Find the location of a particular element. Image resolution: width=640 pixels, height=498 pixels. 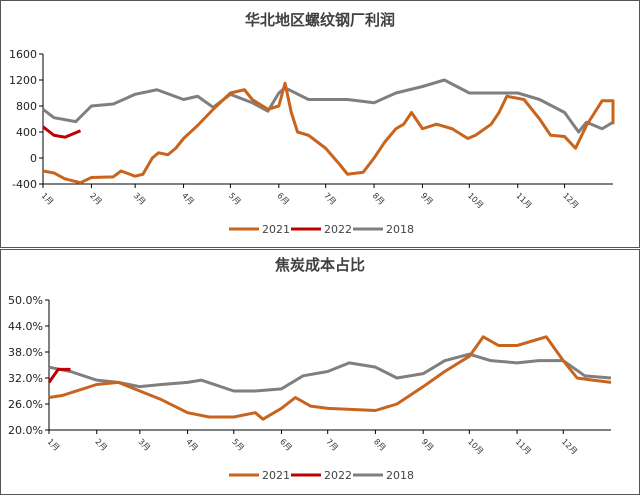

y-tick-label: 50.0% is located at coordinates (25, 300).